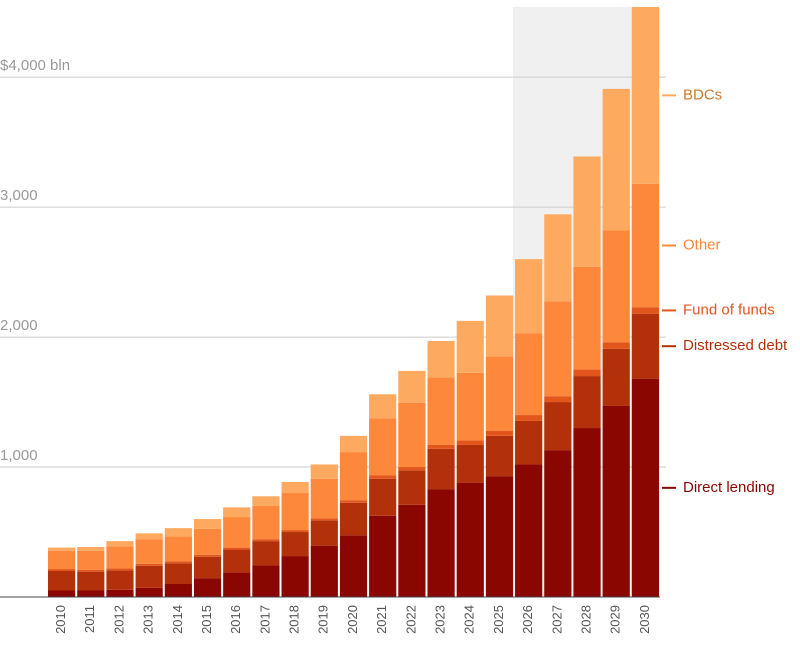 This screenshot has height=645, width=800. I want to click on legend-label: Direct lending, so click(729, 487).